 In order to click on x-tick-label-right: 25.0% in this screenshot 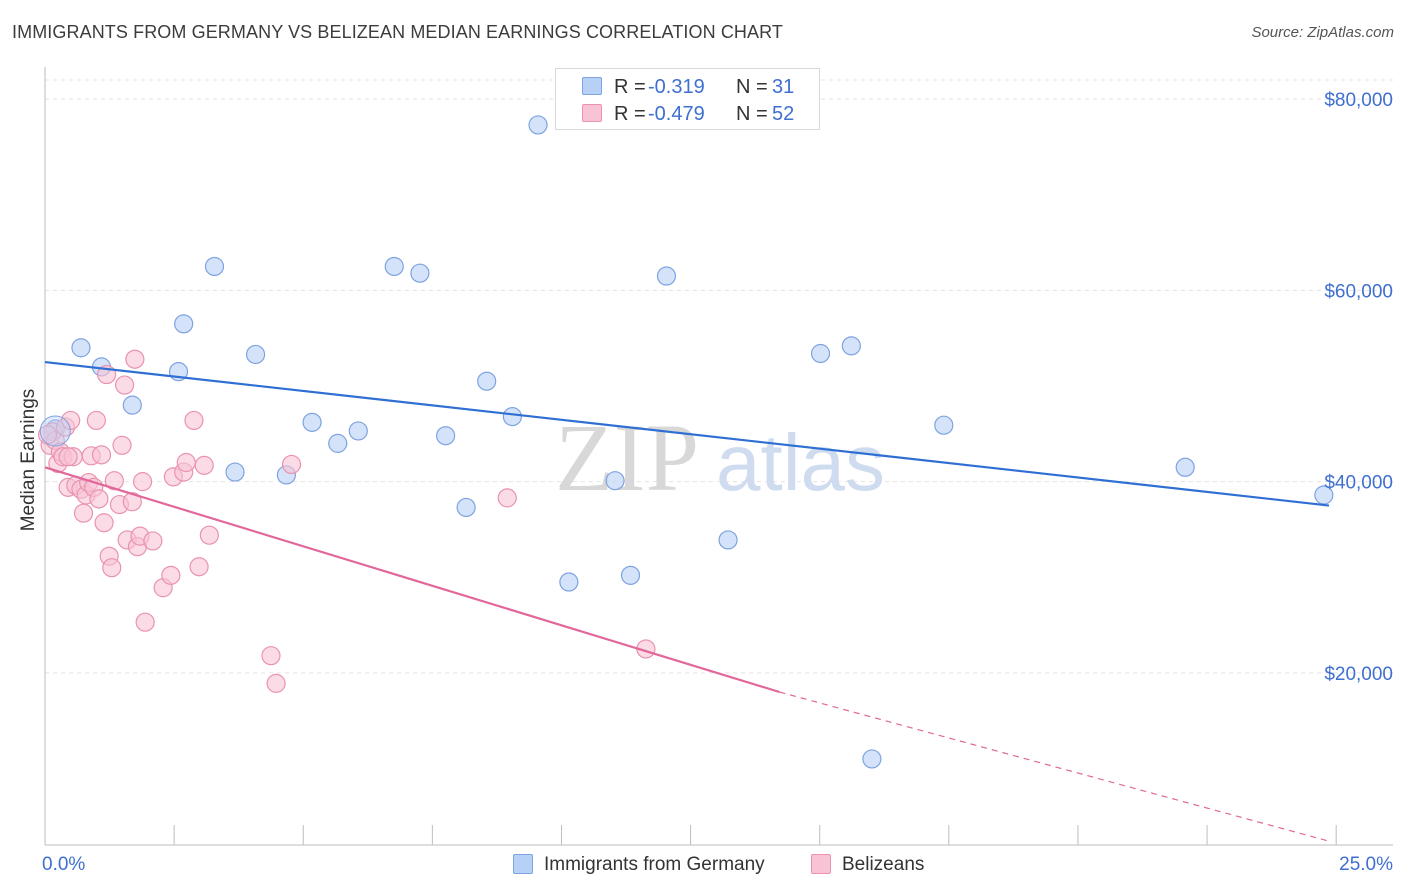, I will do `click(1366, 864)`.